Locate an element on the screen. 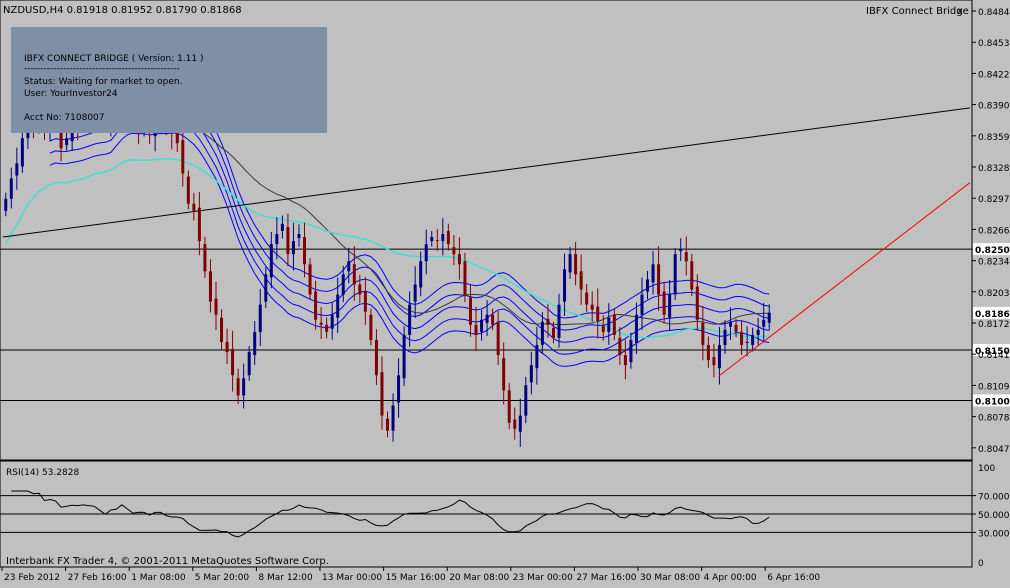 Image resolution: width=1010 pixels, height=588 pixels. close-icon: x is located at coordinates (960, 11).